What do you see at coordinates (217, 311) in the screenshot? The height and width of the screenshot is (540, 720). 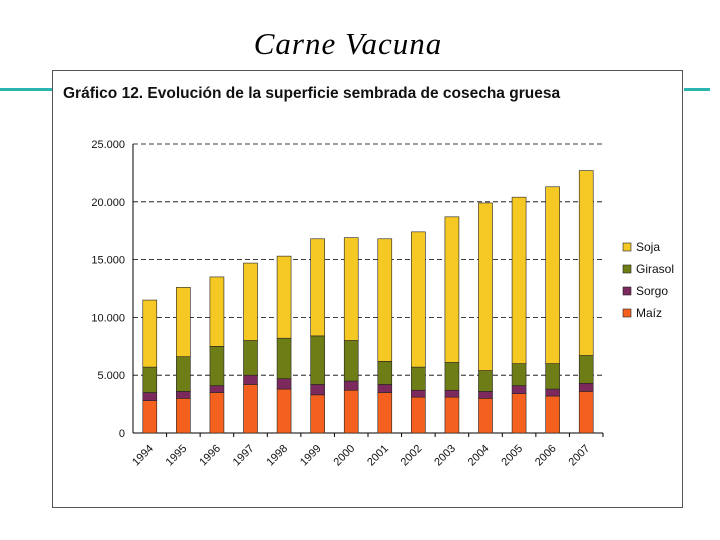 I see `bar-segment-soja-1996` at bounding box center [217, 311].